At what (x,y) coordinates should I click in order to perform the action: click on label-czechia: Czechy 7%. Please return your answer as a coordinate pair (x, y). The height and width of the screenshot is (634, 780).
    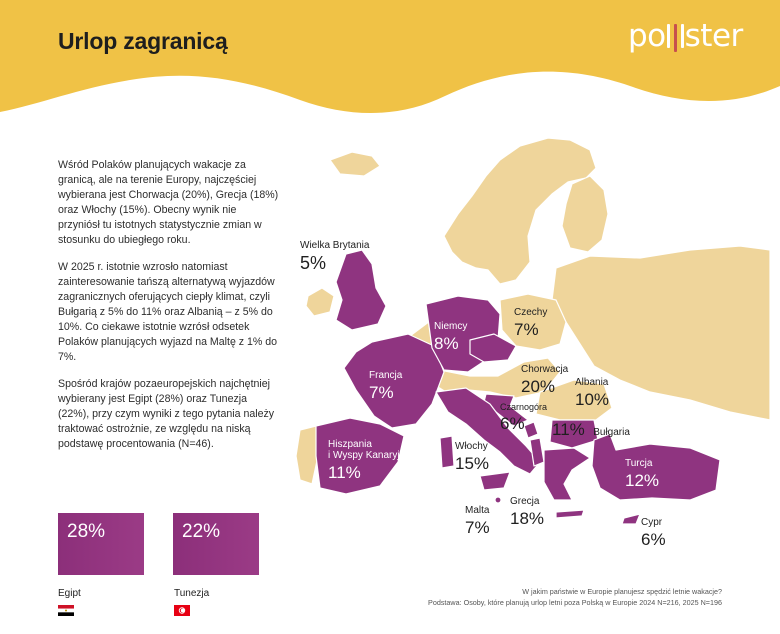
    Looking at the image, I should click on (531, 323).